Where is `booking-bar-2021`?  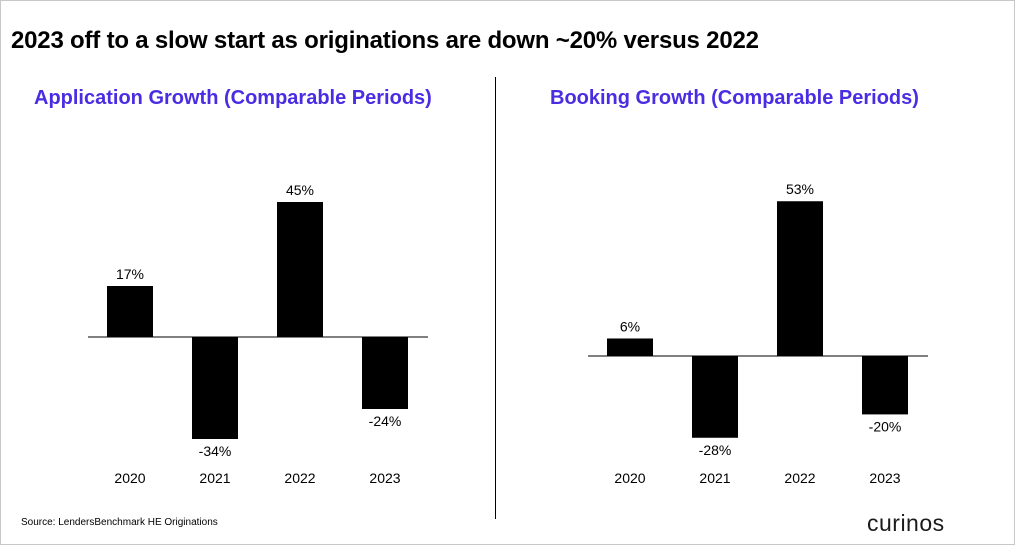
booking-bar-2021 is located at coordinates (715, 397).